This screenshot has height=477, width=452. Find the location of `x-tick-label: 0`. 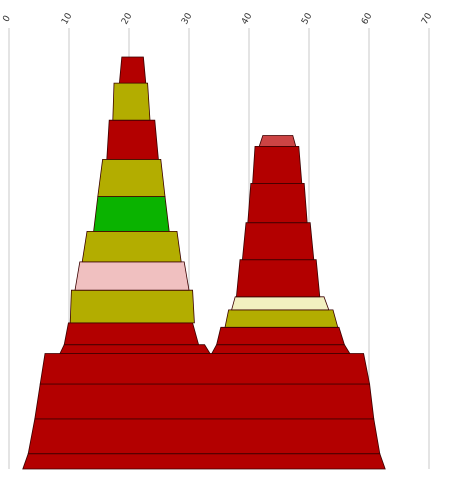

x-tick-label: 0 is located at coordinates (8, 19).